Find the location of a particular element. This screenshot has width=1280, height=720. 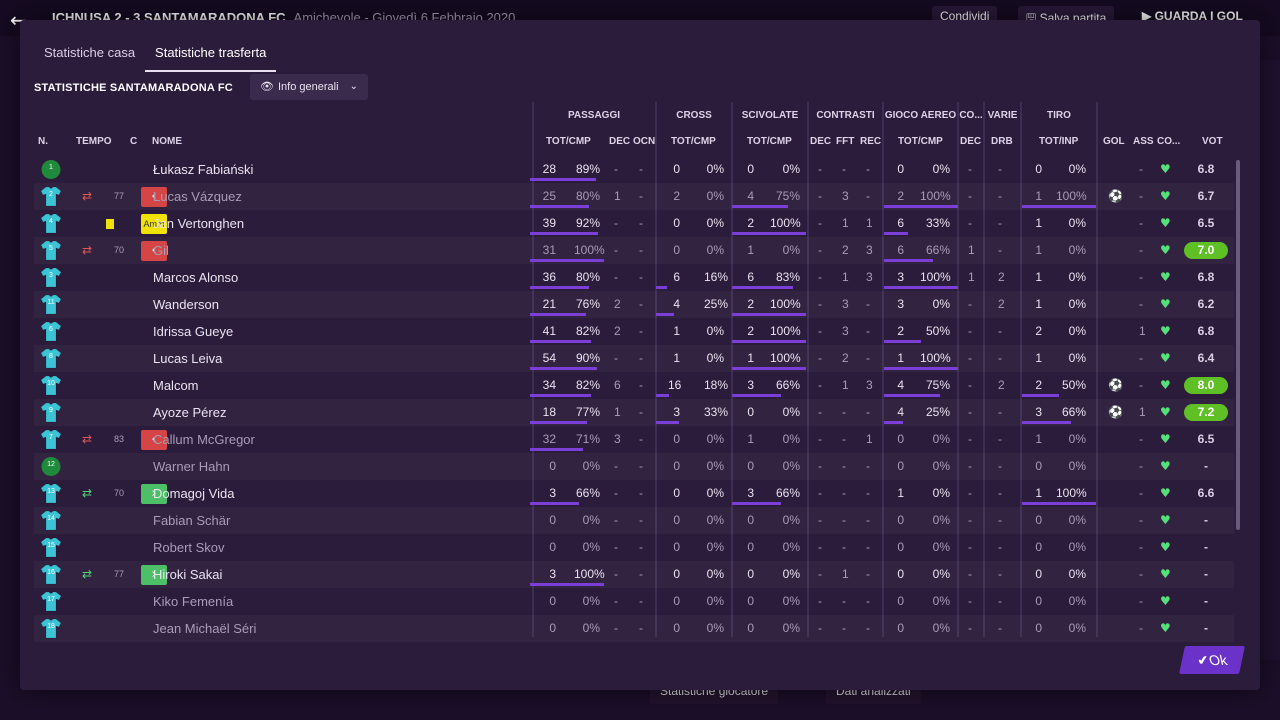

player-name: Jan Vertonghen is located at coordinates (199, 223).